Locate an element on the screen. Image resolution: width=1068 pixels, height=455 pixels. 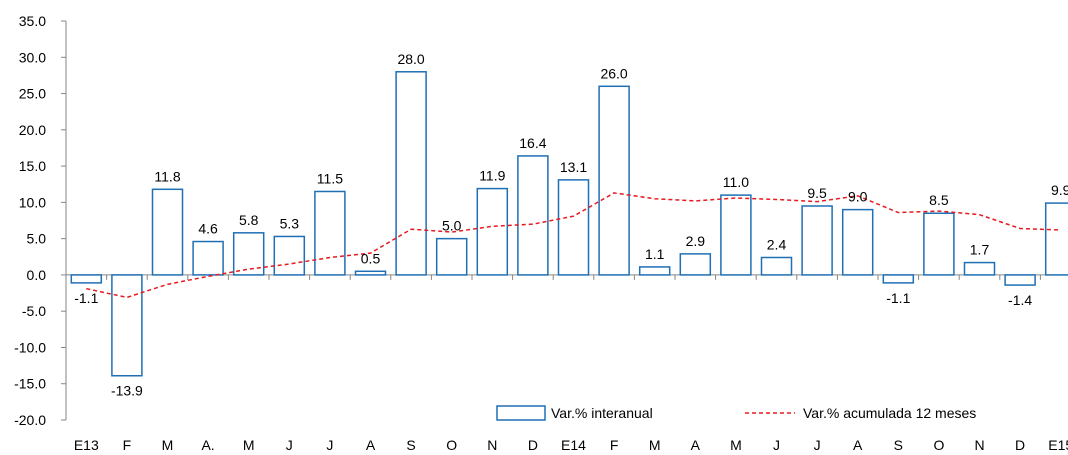
bar-value-label: 28.0 is located at coordinates (410, 59).